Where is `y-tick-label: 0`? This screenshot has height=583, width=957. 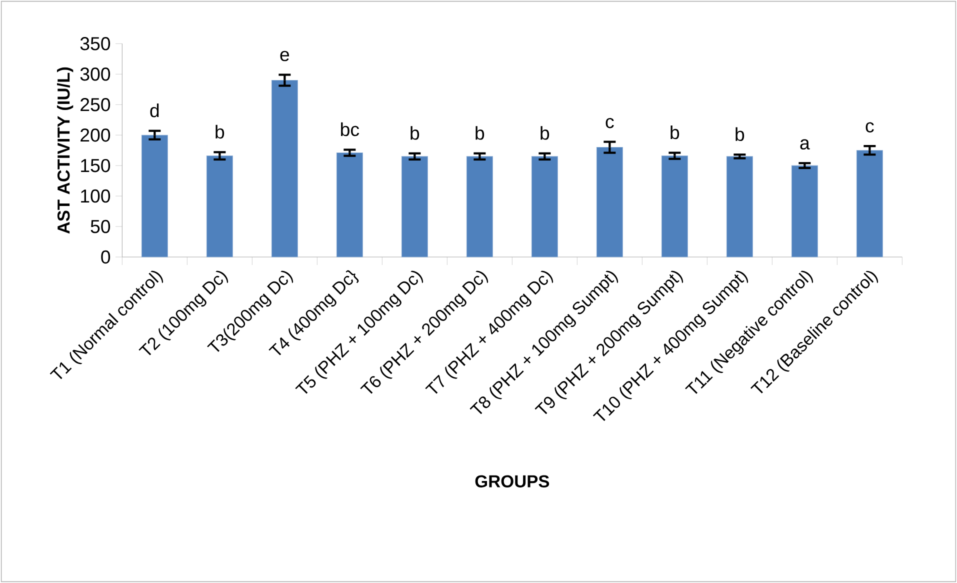 y-tick-label: 0 is located at coordinates (105, 257).